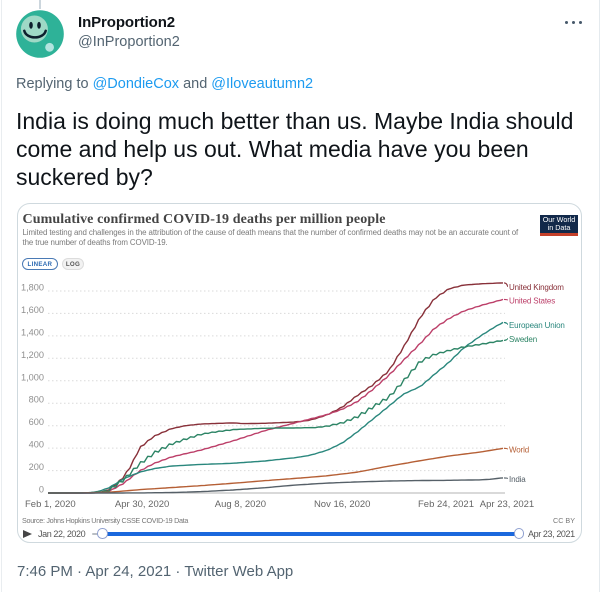 Image resolution: width=607 pixels, height=592 pixels. Describe the element at coordinates (517, 479) in the screenshot. I see `svg-text: India` at that location.